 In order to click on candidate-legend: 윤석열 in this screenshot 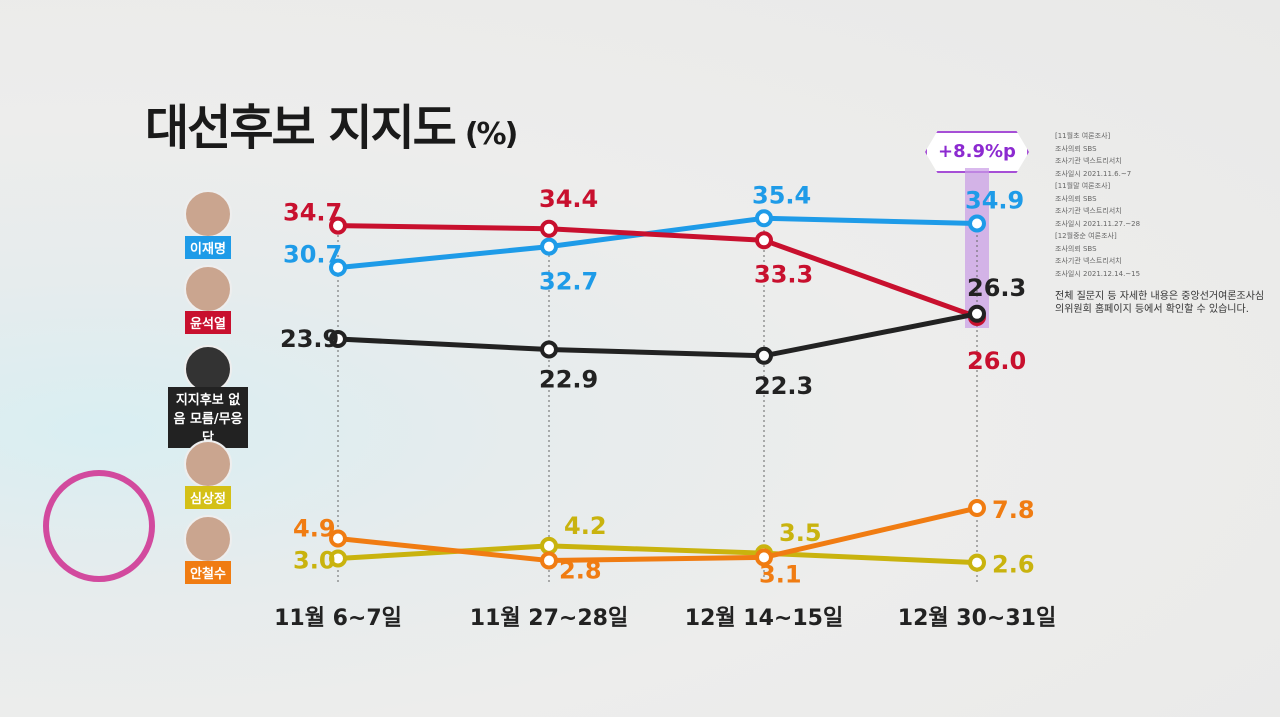, I will do `click(208, 299)`.